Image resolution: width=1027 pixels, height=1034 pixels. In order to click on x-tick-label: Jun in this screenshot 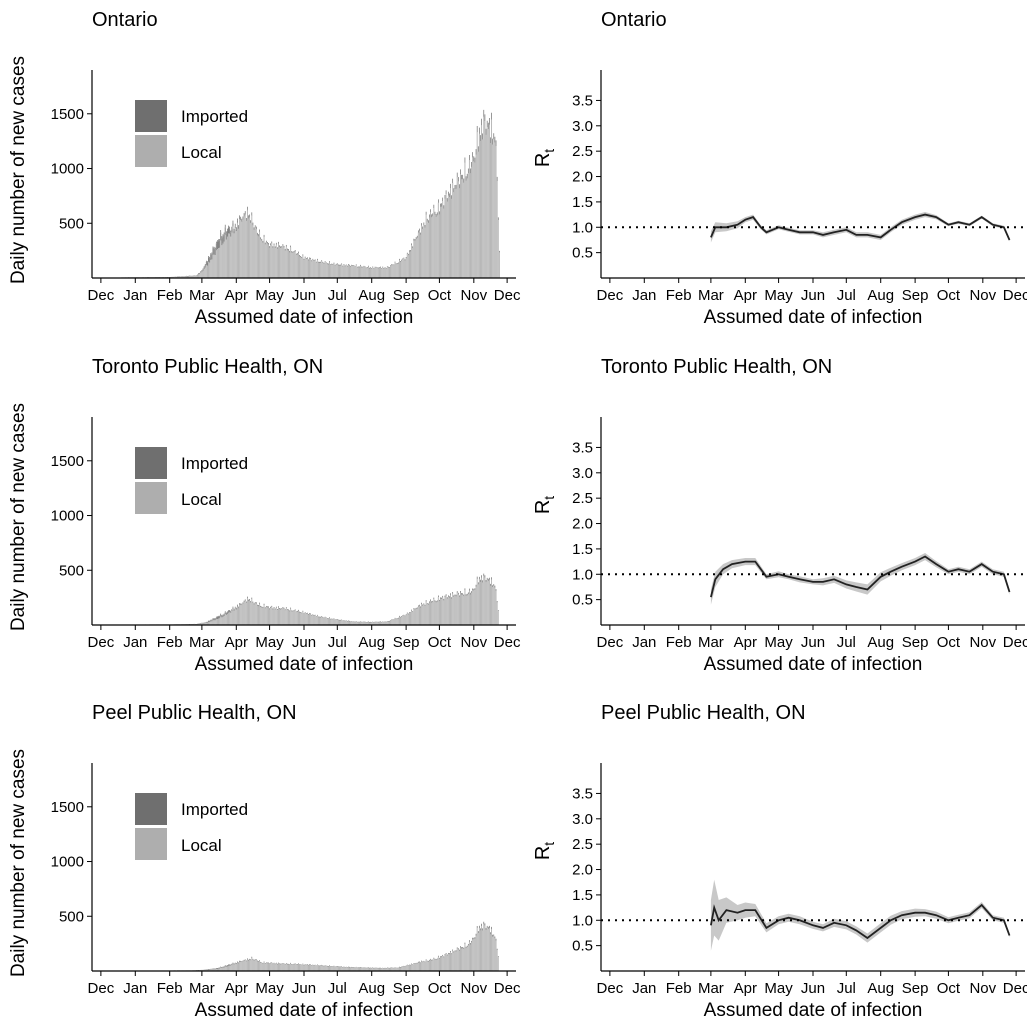, I will do `click(304, 295)`.